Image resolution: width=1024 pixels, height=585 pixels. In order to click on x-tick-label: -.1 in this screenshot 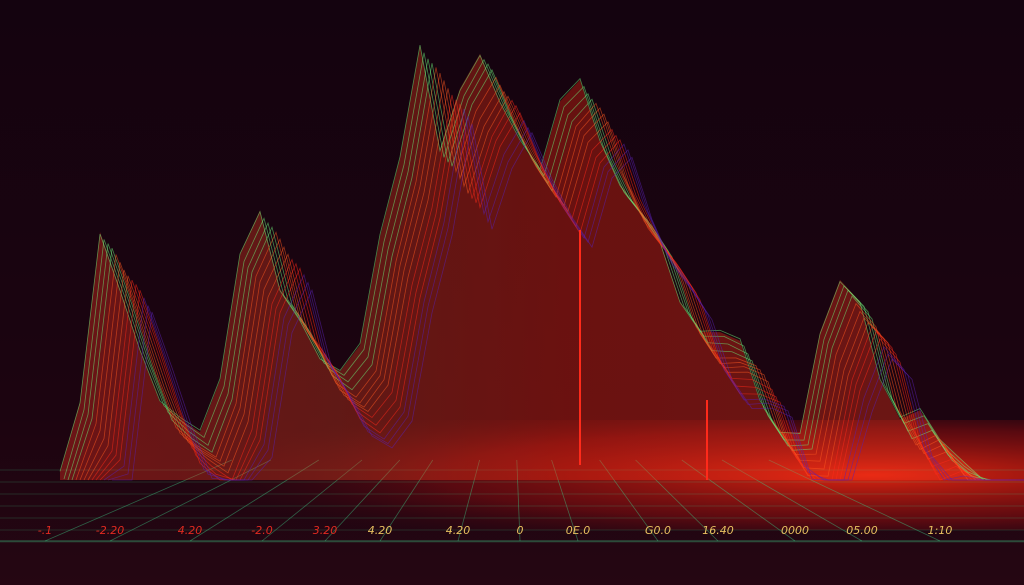, I will do `click(45, 530)`.